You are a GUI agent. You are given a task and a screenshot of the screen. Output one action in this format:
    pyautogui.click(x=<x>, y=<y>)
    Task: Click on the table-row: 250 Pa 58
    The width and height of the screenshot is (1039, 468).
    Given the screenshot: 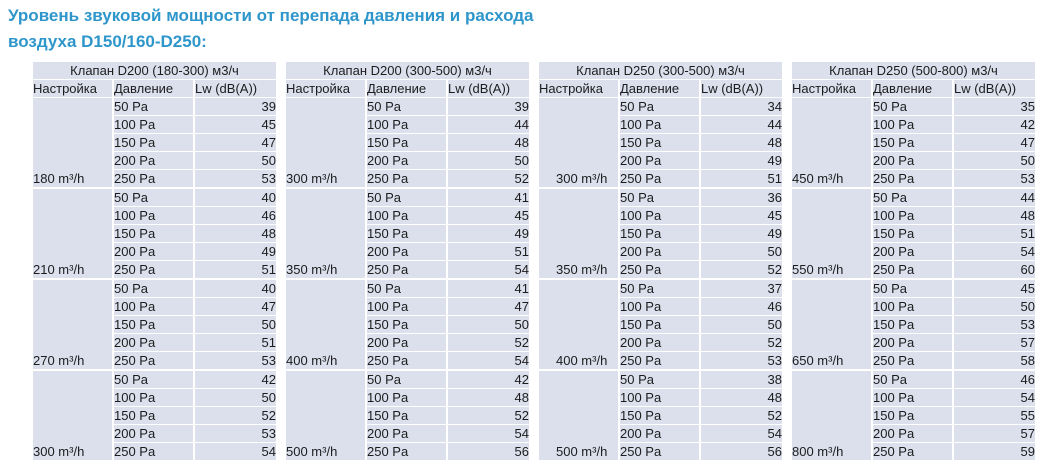 What is the action you would take?
    pyautogui.click(x=913, y=361)
    